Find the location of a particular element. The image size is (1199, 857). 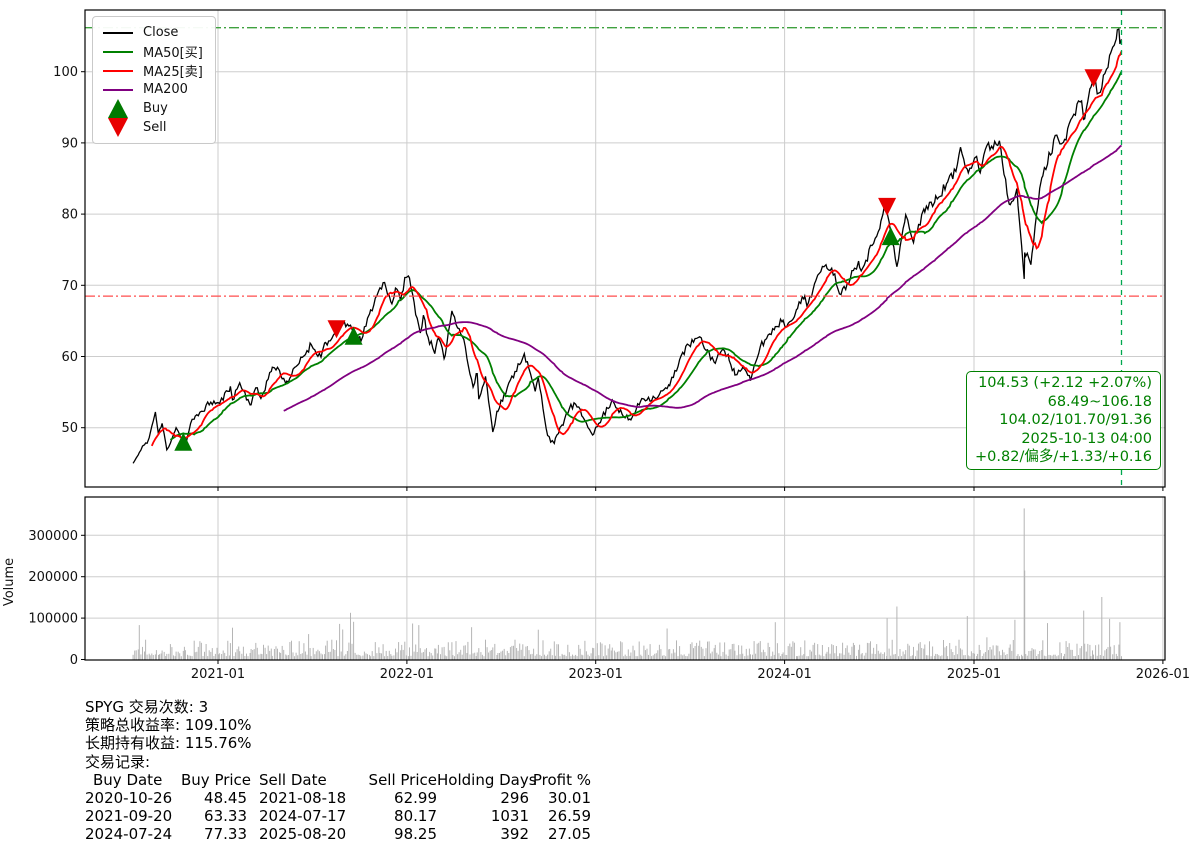

header-profit: Profit % is located at coordinates (561, 779).